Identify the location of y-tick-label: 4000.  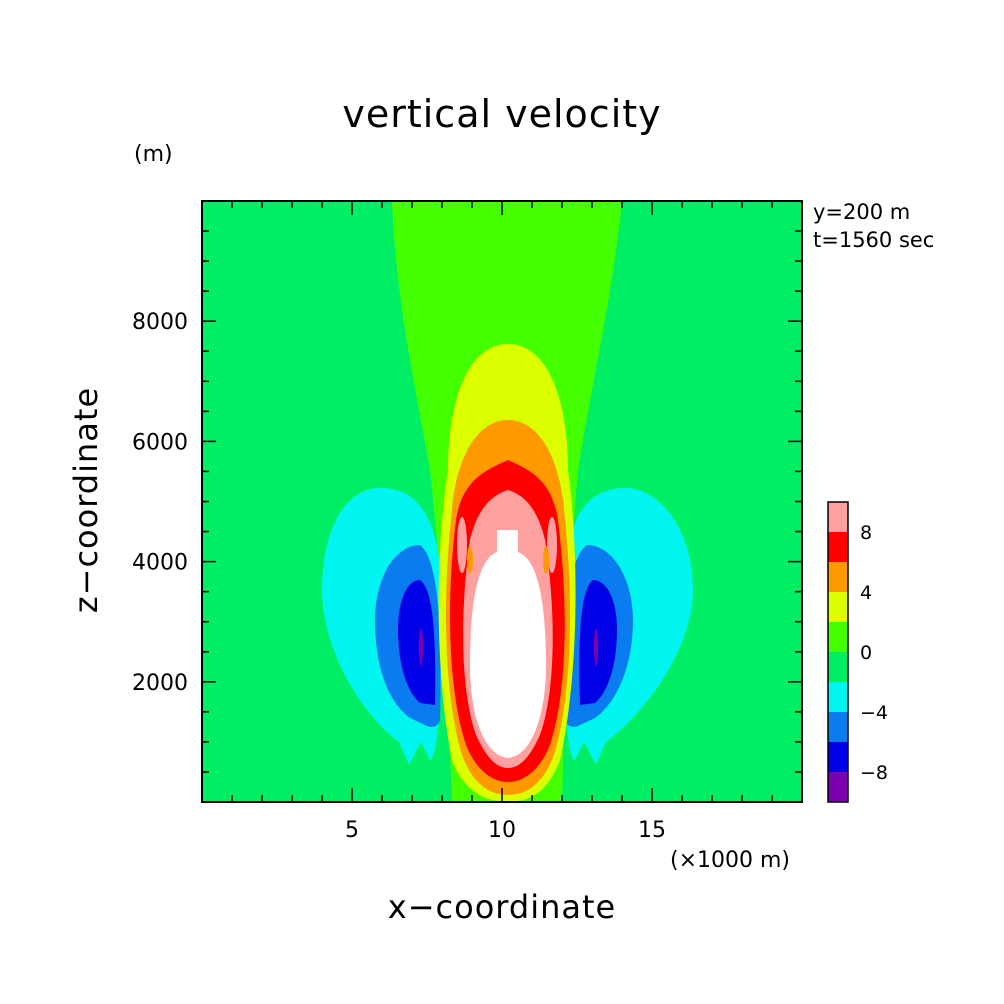
(160, 563).